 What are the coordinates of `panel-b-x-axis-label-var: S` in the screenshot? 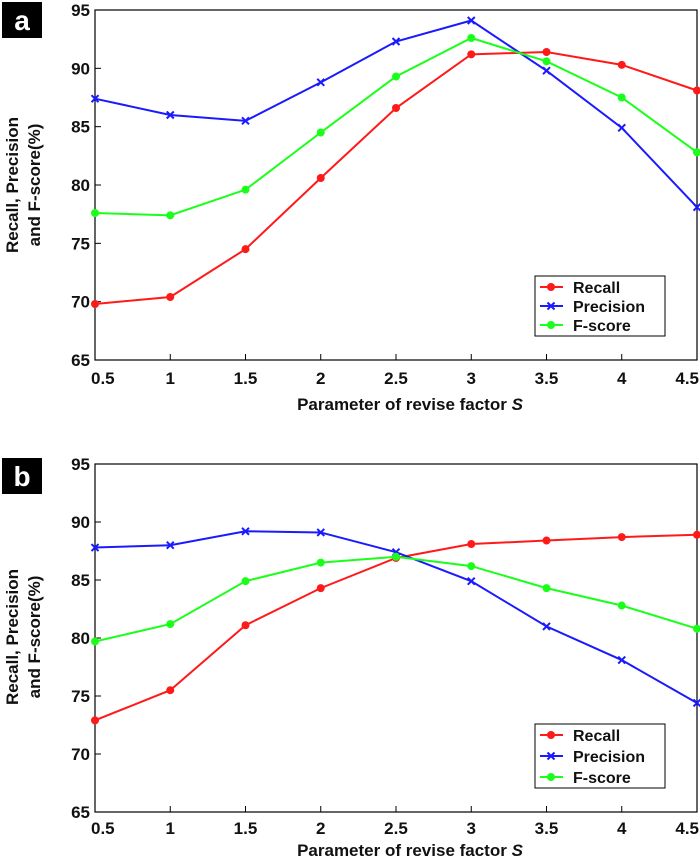 It's located at (518, 850).